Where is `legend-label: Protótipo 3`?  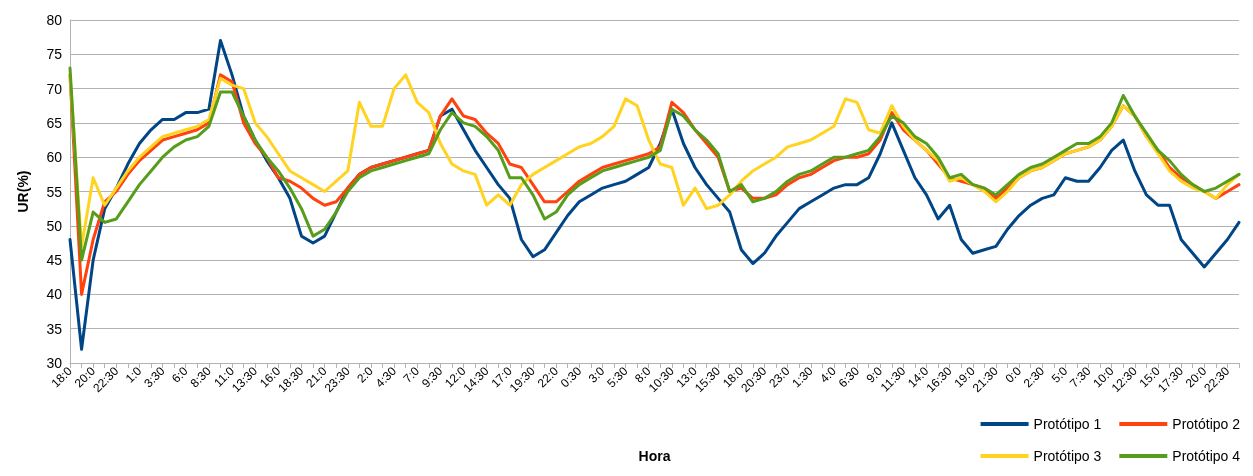
legend-label: Protótipo 3 is located at coordinates (1067, 456).